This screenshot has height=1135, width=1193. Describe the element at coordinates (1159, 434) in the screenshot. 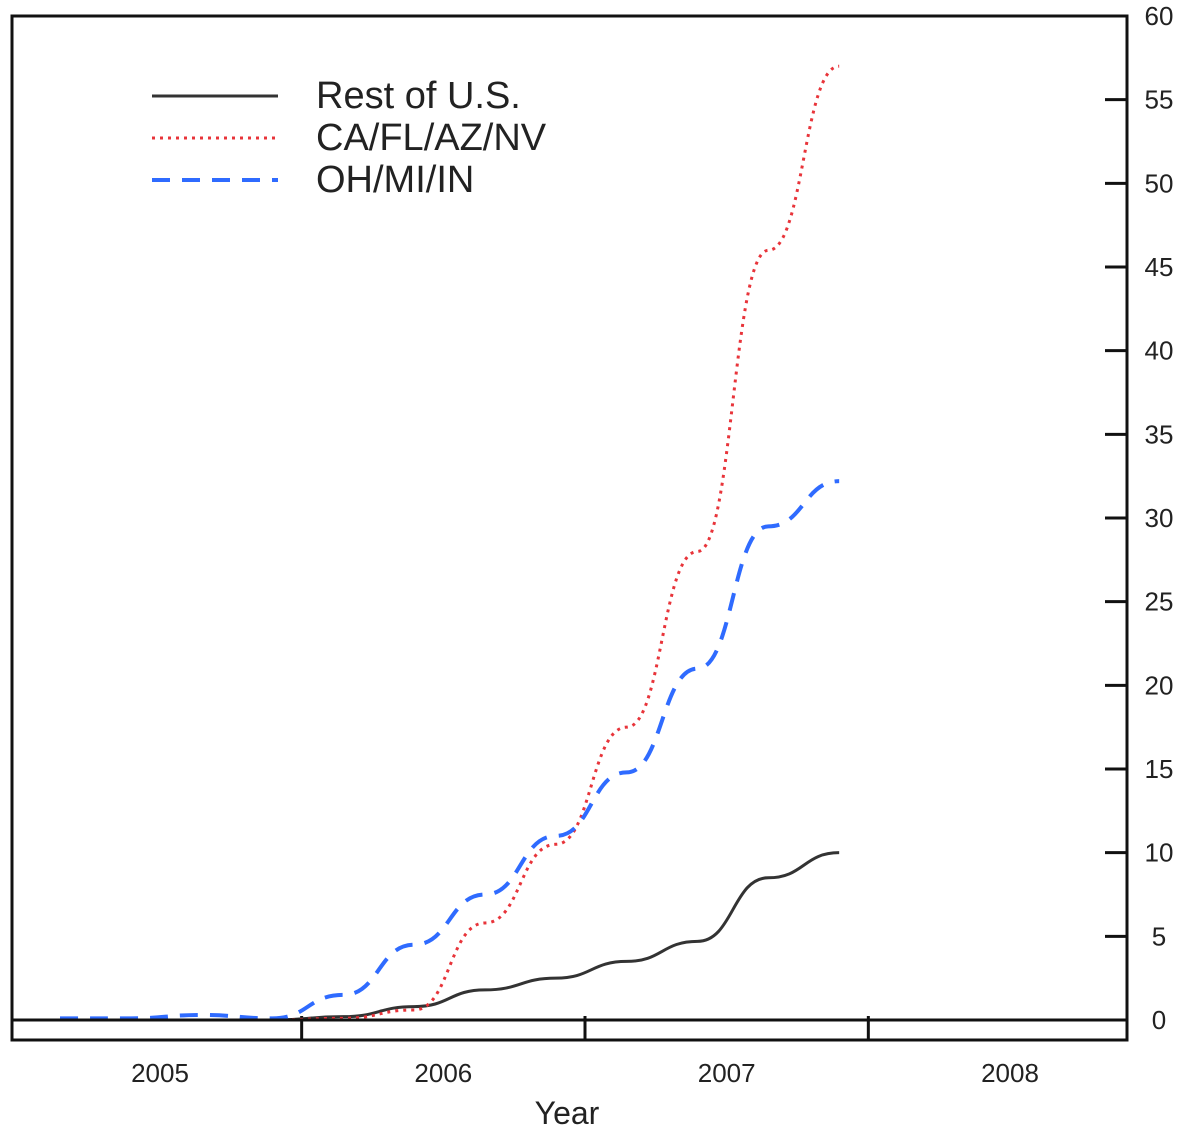

I see `y-tick-label: 35` at that location.